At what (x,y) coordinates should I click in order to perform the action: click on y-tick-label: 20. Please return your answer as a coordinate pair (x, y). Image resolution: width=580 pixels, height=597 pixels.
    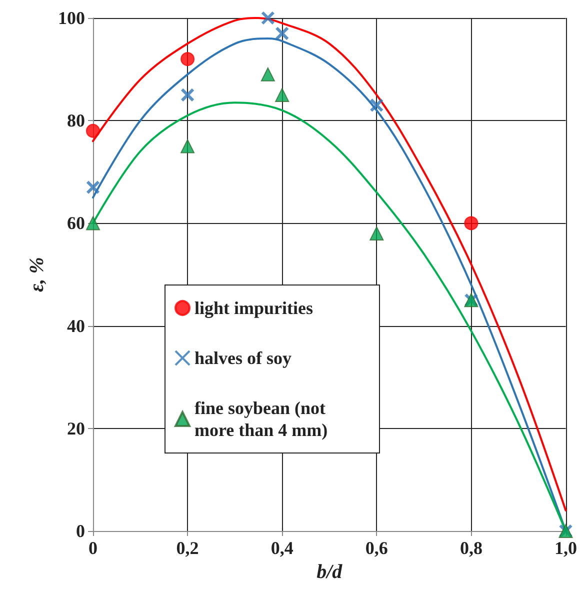
    Looking at the image, I should click on (76, 428).